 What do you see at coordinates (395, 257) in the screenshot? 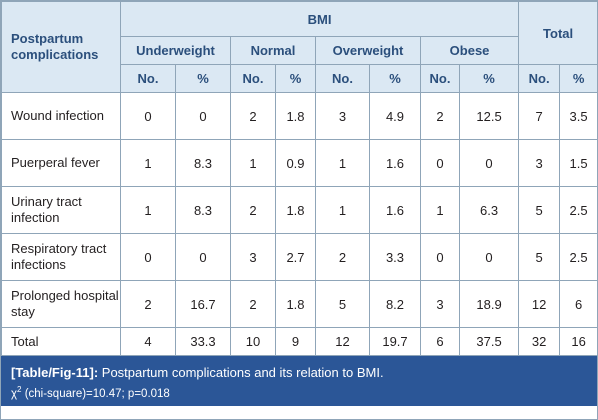
I see `cell: 3.3` at bounding box center [395, 257].